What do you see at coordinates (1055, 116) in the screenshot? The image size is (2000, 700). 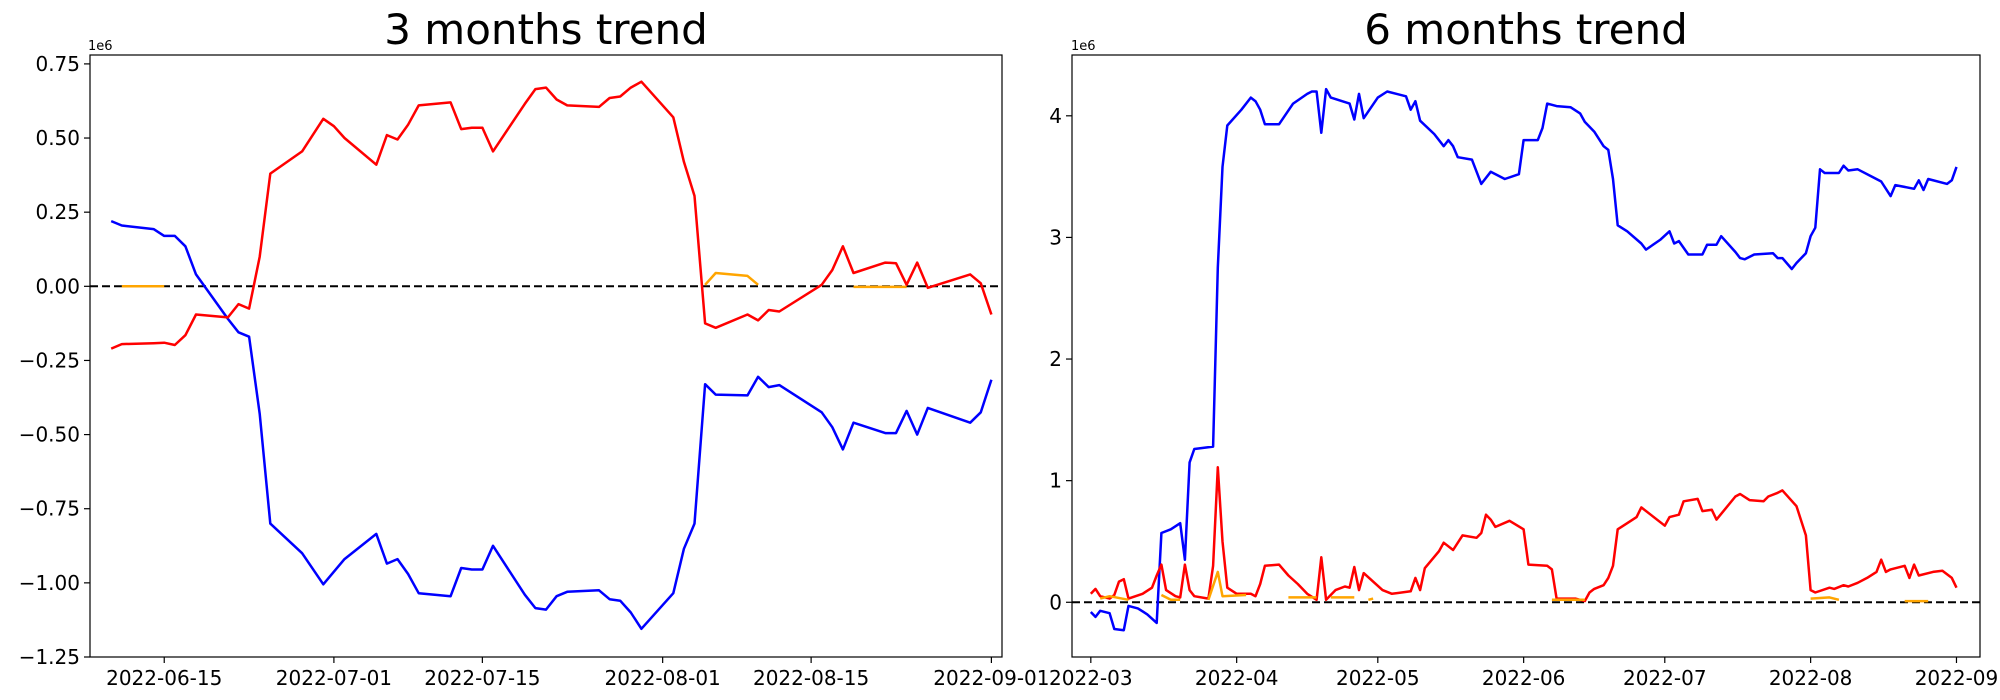 I see `y-tick-label: 4` at bounding box center [1055, 116].